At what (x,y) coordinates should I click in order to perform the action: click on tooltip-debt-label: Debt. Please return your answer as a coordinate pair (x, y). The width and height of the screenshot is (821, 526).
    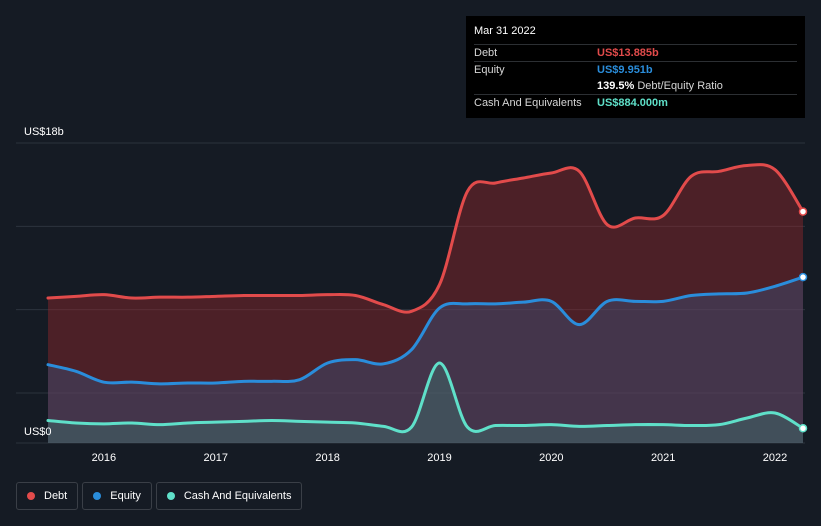
    Looking at the image, I should click on (486, 53).